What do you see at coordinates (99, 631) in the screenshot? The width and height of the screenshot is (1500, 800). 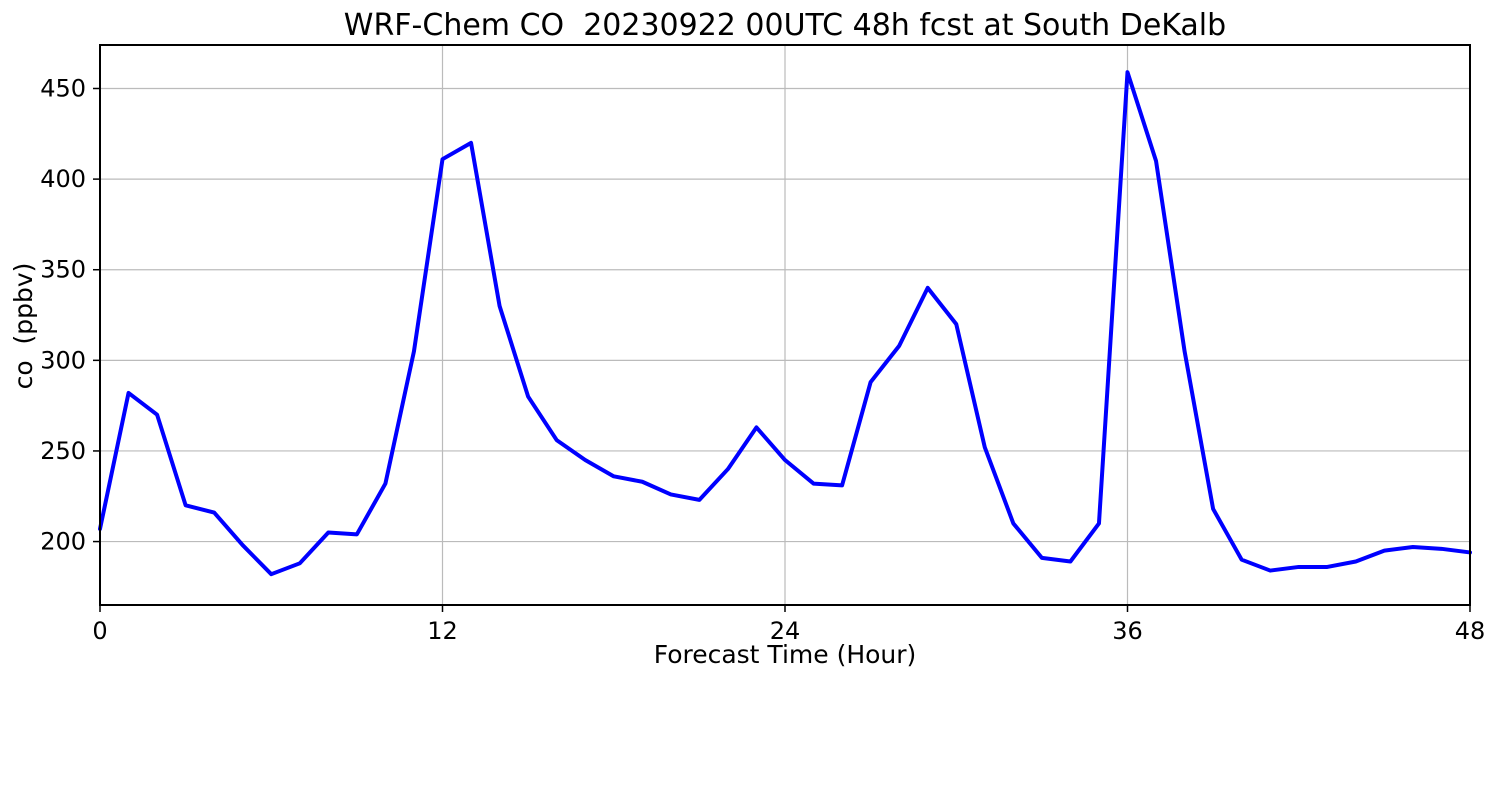 I see `x-tick-label: 0` at bounding box center [99, 631].